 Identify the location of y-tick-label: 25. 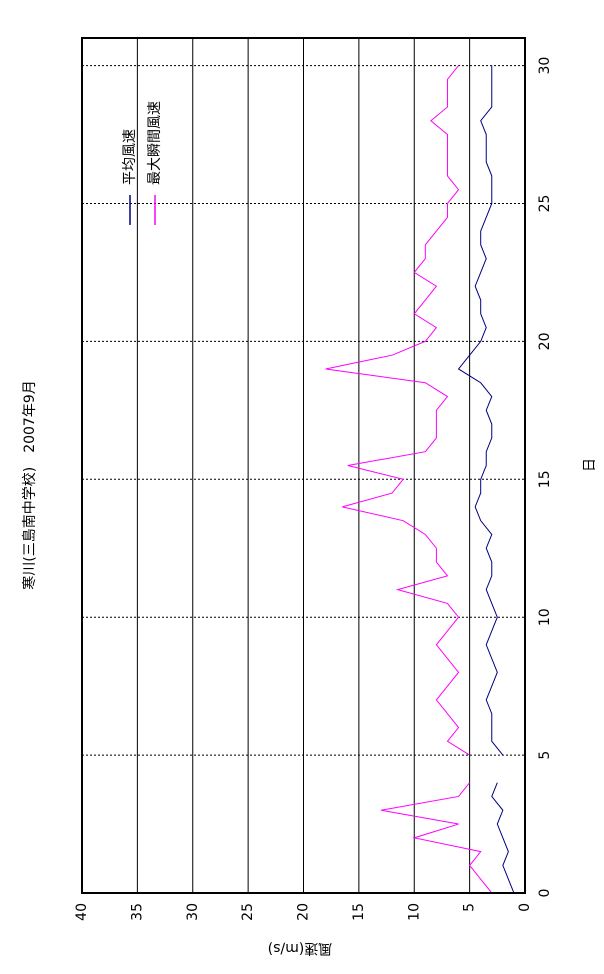
(248, 912).